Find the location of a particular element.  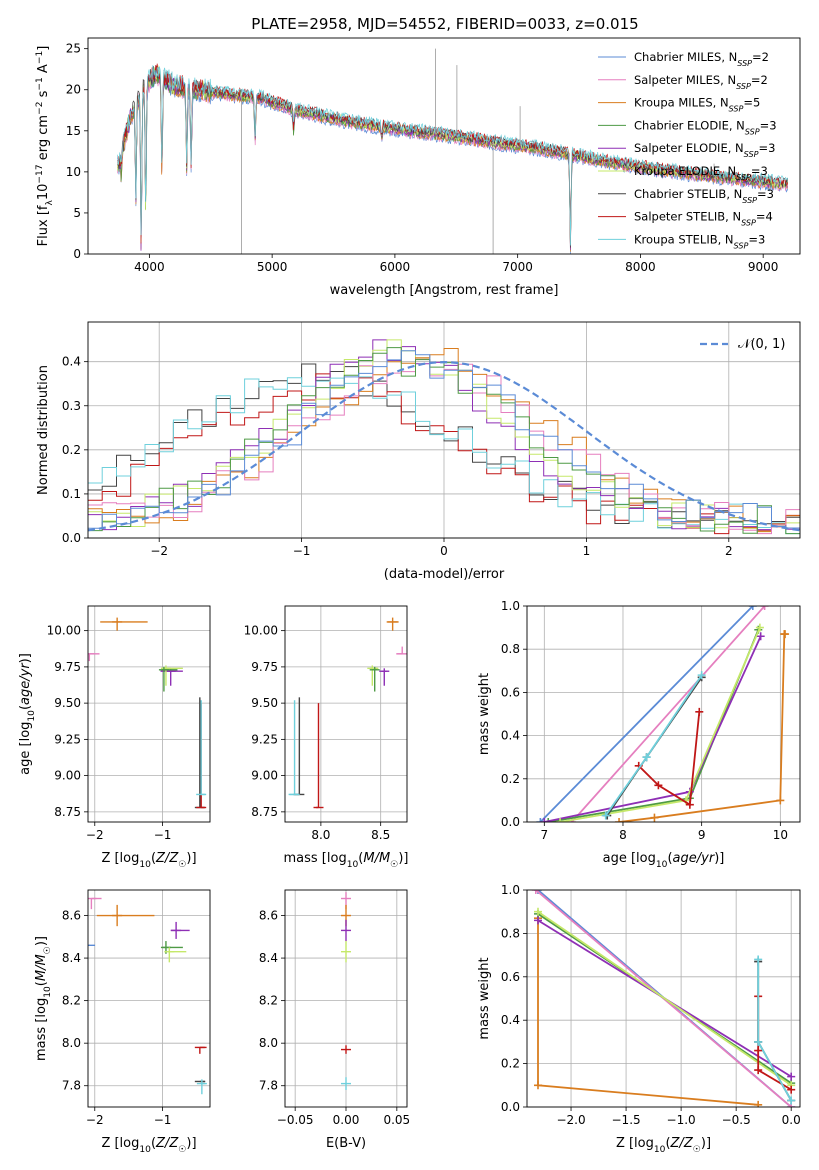

label-part: λ is located at coordinates (50, 203).